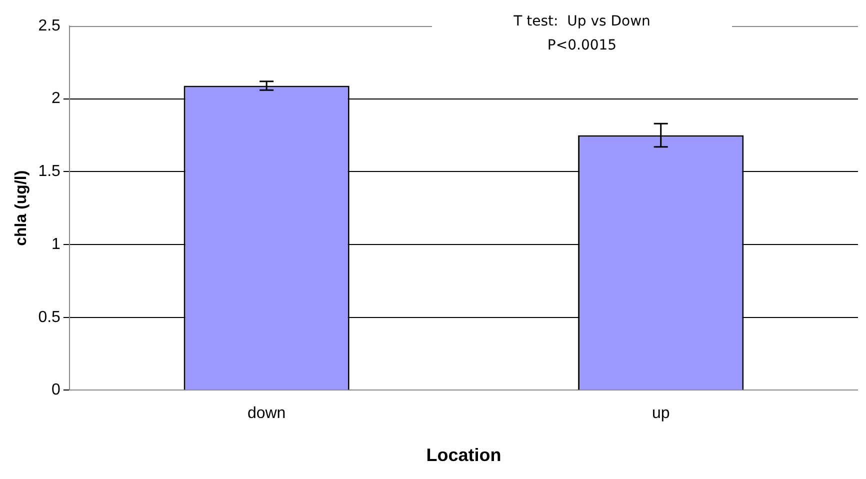 This screenshot has height=479, width=866. What do you see at coordinates (49, 25) in the screenshot?
I see `y-tick-label: 2.5` at bounding box center [49, 25].